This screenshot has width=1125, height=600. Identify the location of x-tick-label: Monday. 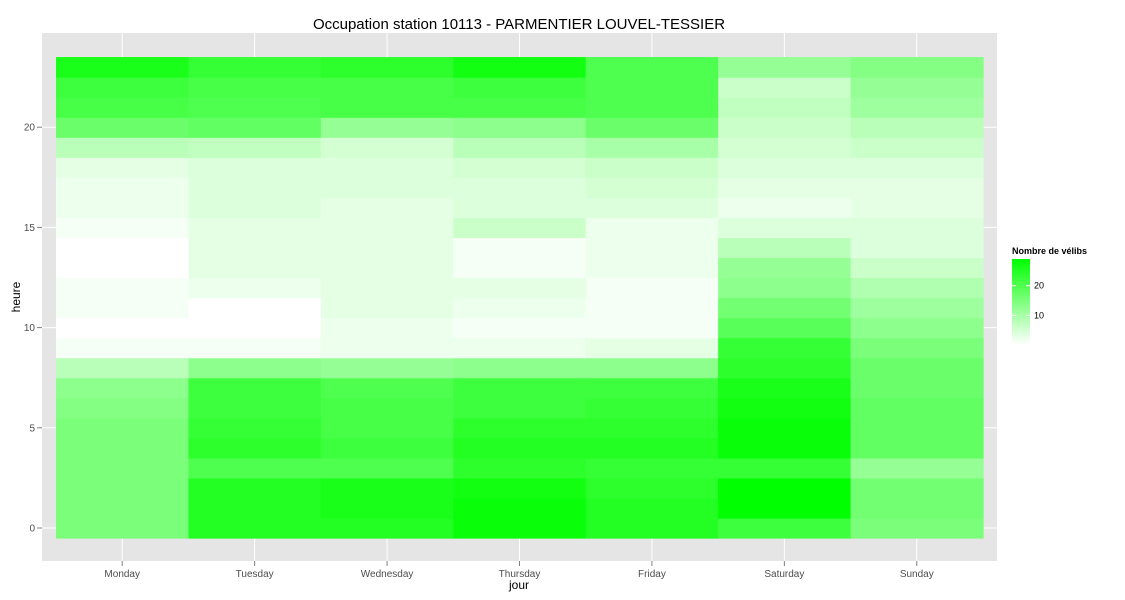
(122, 574).